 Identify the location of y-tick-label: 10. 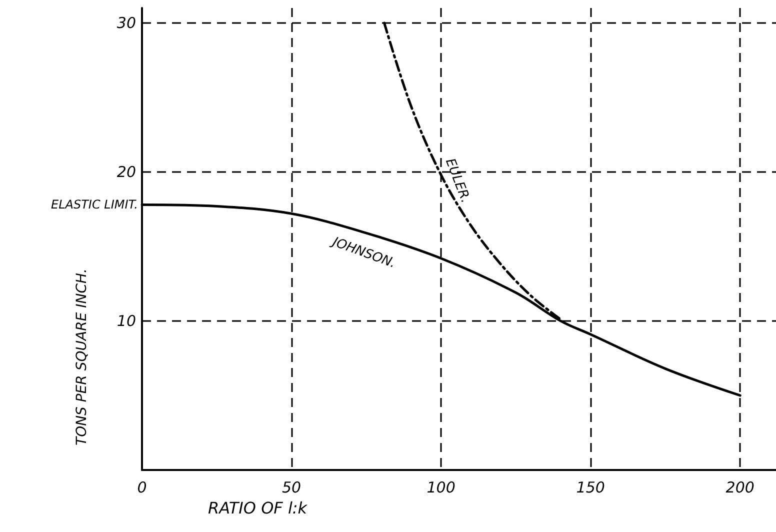
(126, 321).